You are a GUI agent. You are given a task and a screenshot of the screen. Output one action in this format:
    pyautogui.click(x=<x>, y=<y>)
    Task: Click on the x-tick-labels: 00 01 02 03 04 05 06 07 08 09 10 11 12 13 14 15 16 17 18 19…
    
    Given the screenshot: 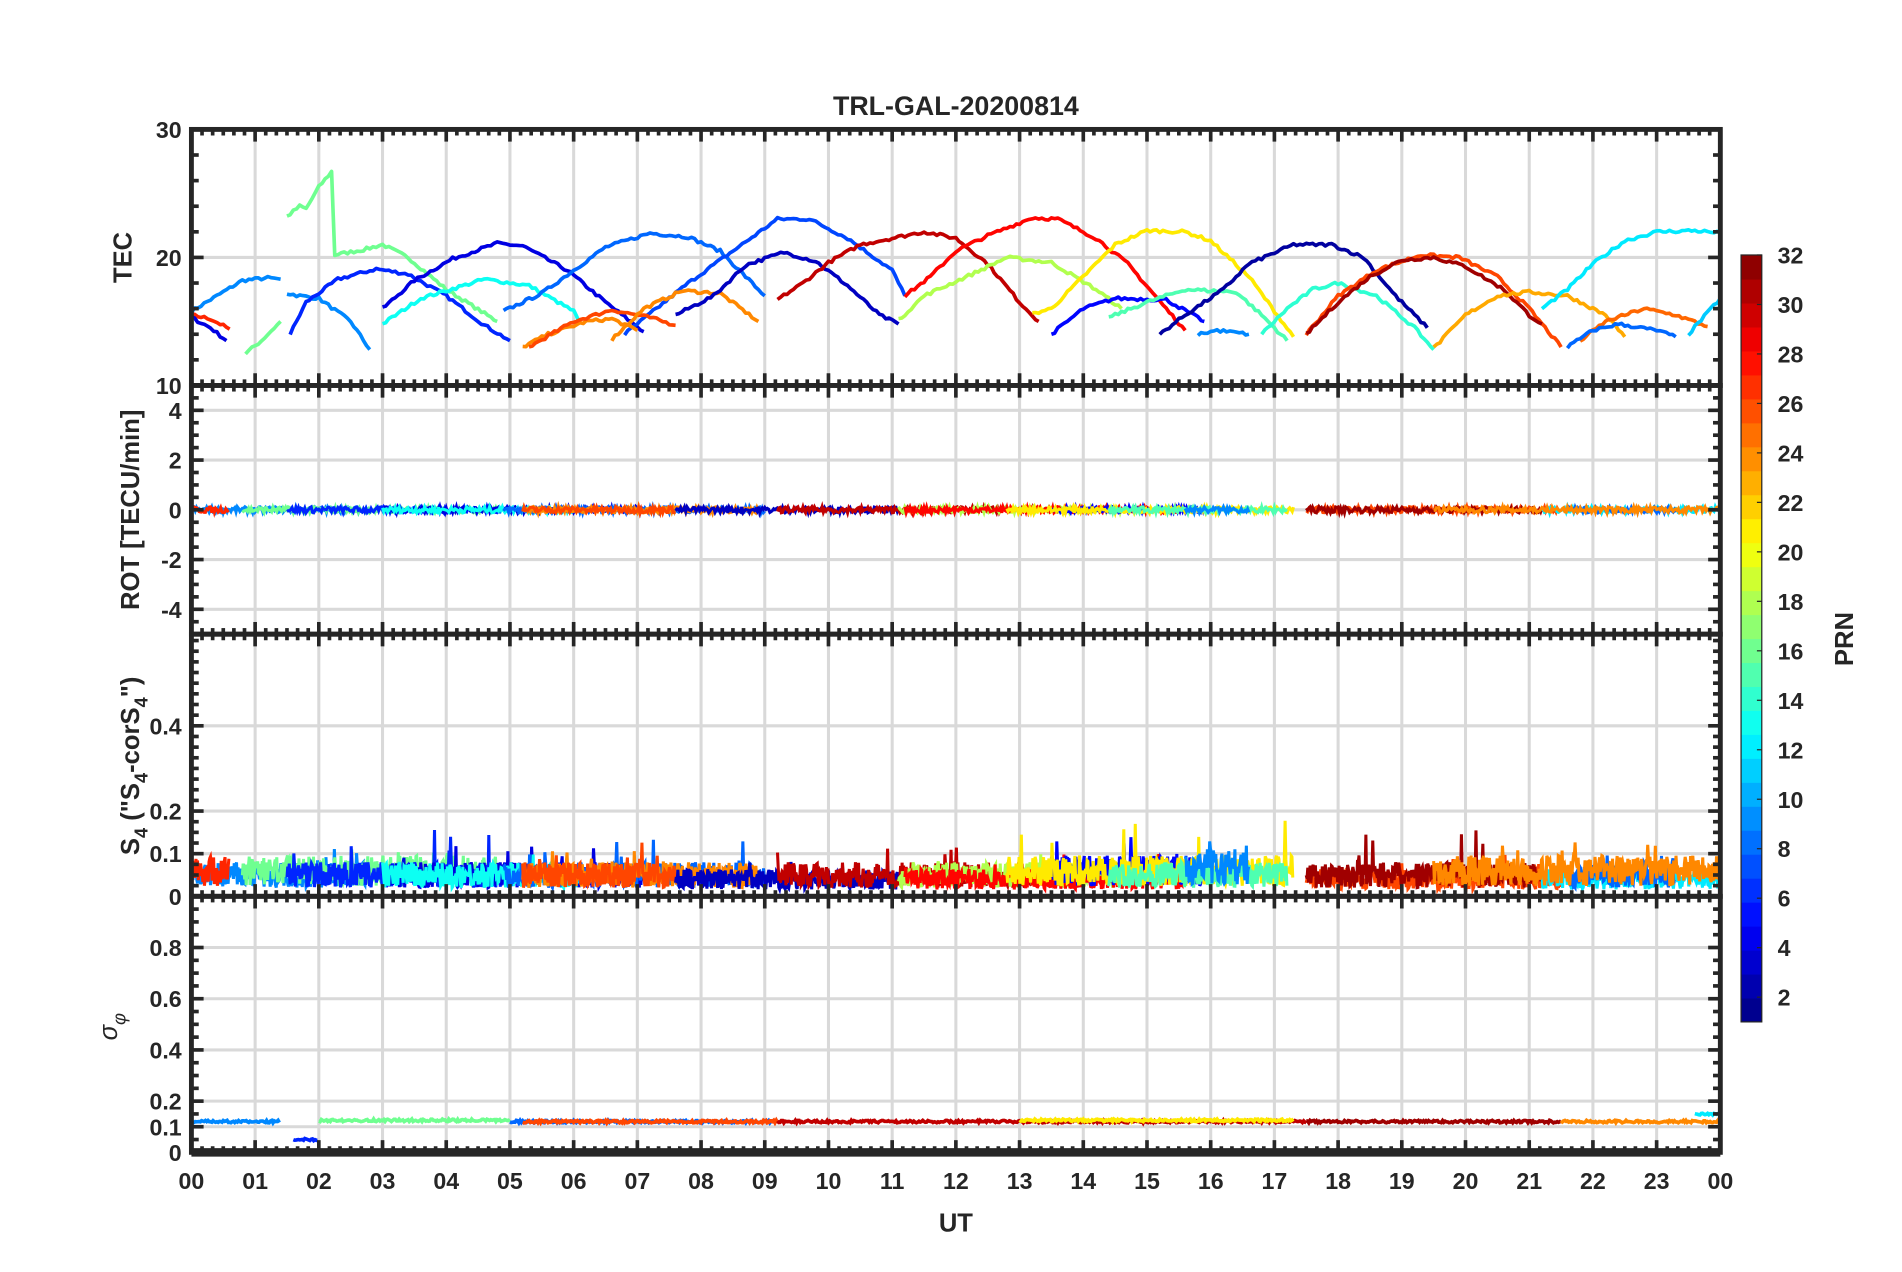 What is the action you would take?
    pyautogui.click(x=956, y=1181)
    